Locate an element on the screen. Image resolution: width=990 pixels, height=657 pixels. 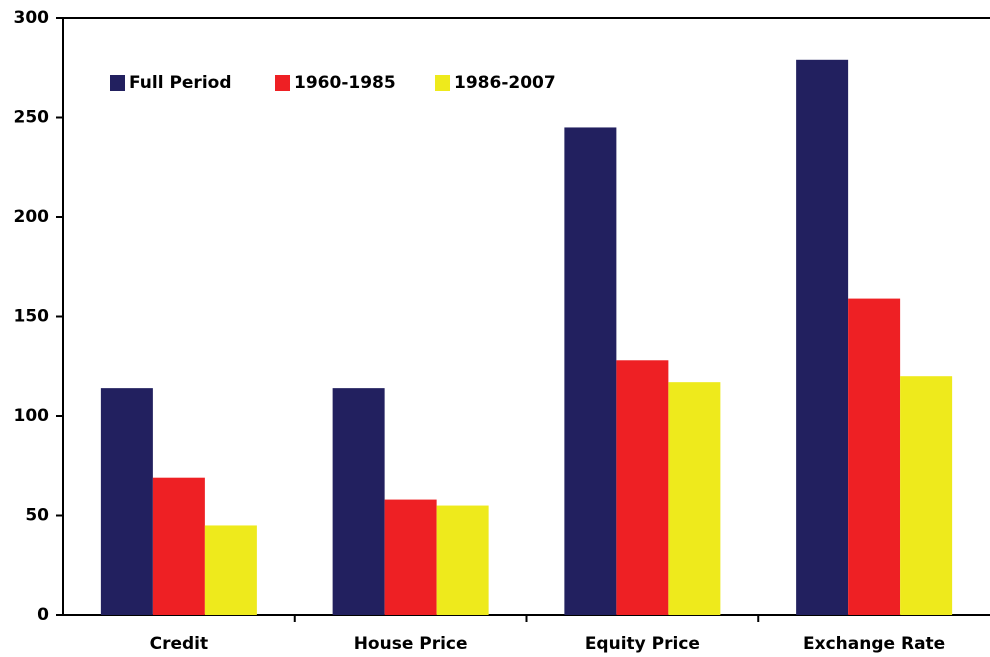
y-tick-label: 250 is located at coordinates (32, 118).